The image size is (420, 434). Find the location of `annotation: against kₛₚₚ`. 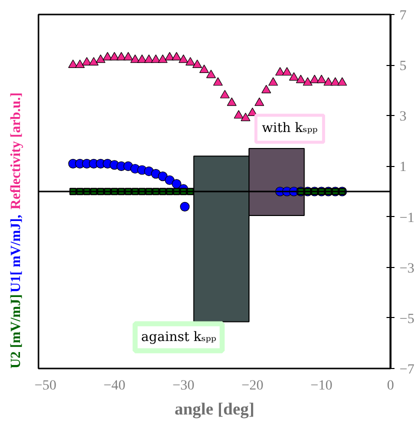

annotation: against kₛₚₚ is located at coordinates (178, 337).